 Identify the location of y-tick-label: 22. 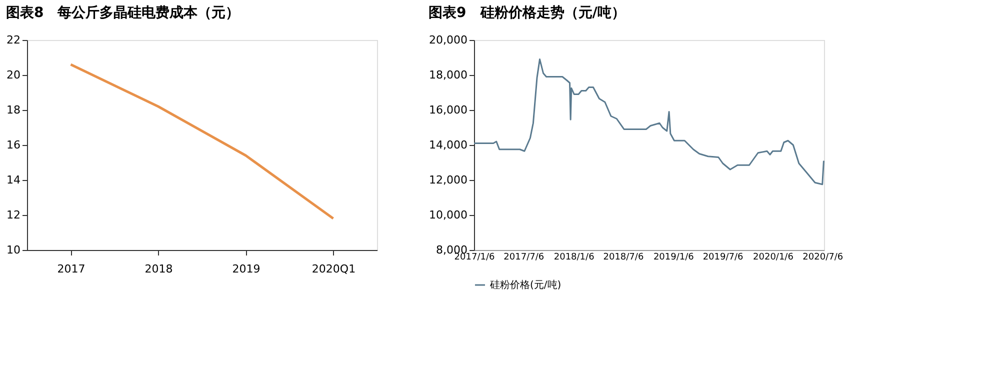
(13, 40).